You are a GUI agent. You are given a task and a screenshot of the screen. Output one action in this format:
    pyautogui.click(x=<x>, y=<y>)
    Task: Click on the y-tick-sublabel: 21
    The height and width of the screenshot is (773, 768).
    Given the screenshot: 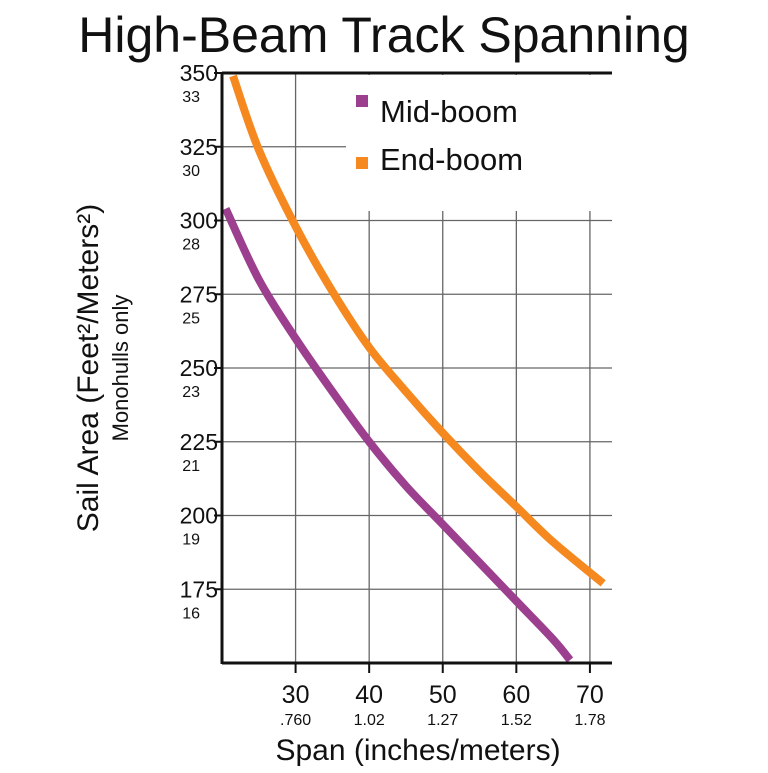 What is the action you would take?
    pyautogui.click(x=191, y=466)
    